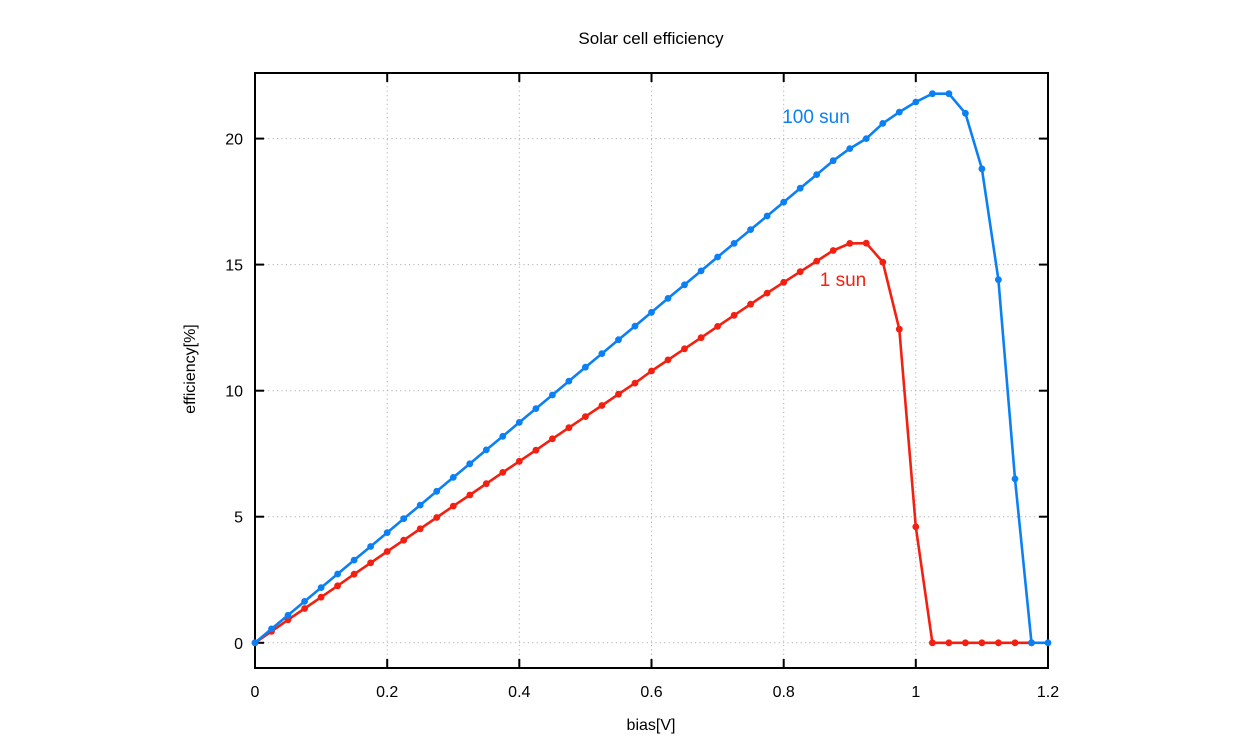  Describe the element at coordinates (651, 692) in the screenshot. I see `x-tick-label: 0.6` at that location.